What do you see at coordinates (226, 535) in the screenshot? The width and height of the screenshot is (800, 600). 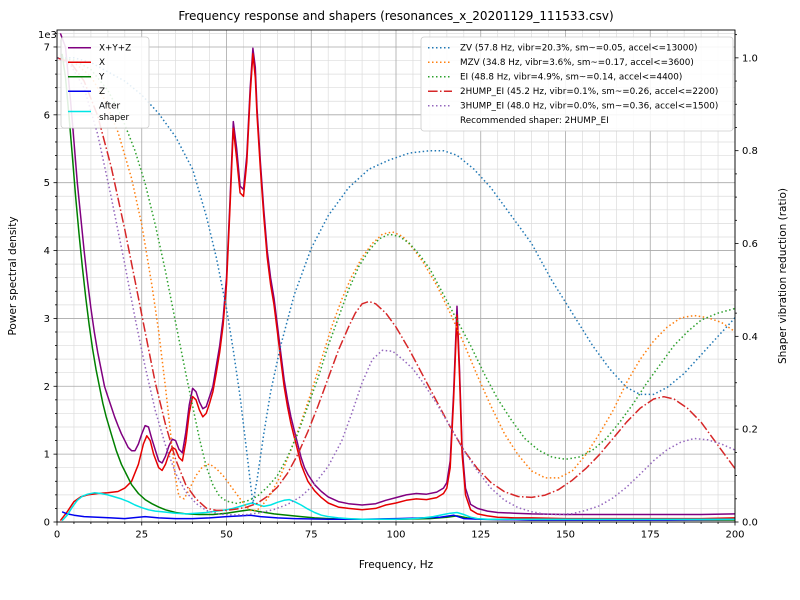 I see `x-tick-label: 50` at bounding box center [226, 535].